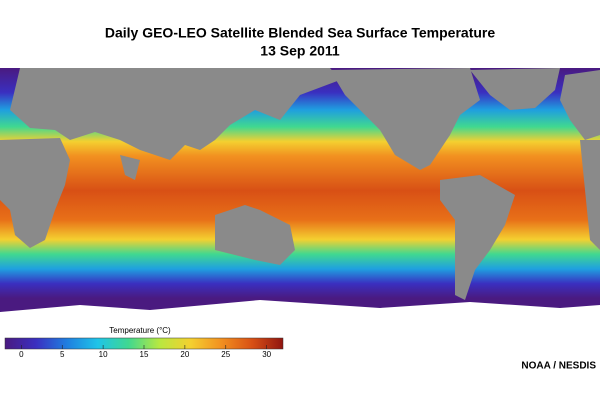 Image resolution: width=600 pixels, height=405 pixels. Describe the element at coordinates (300, 315) in the screenshot. I see `antarctica` at that location.